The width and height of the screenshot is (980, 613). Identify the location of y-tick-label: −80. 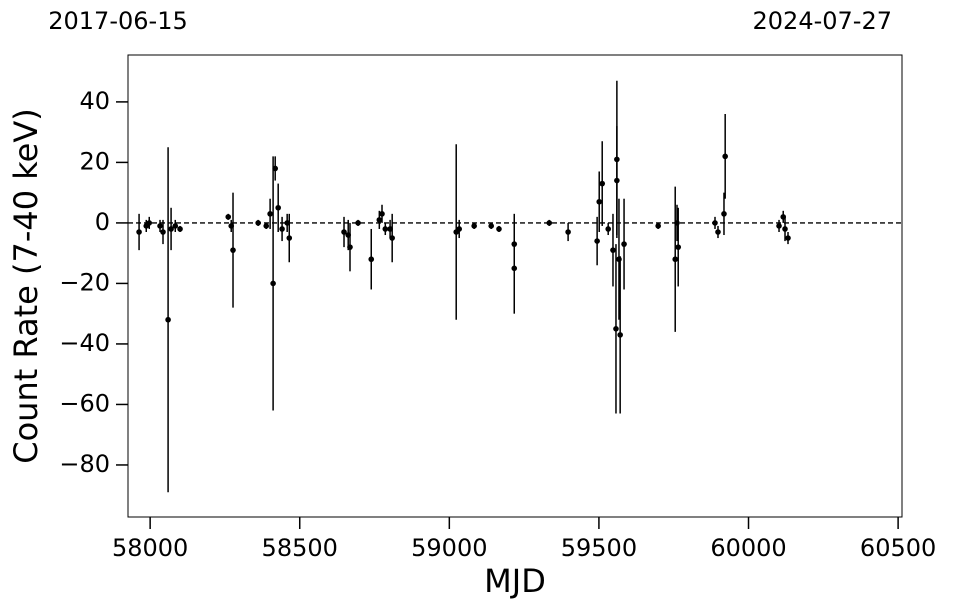
(84, 464).